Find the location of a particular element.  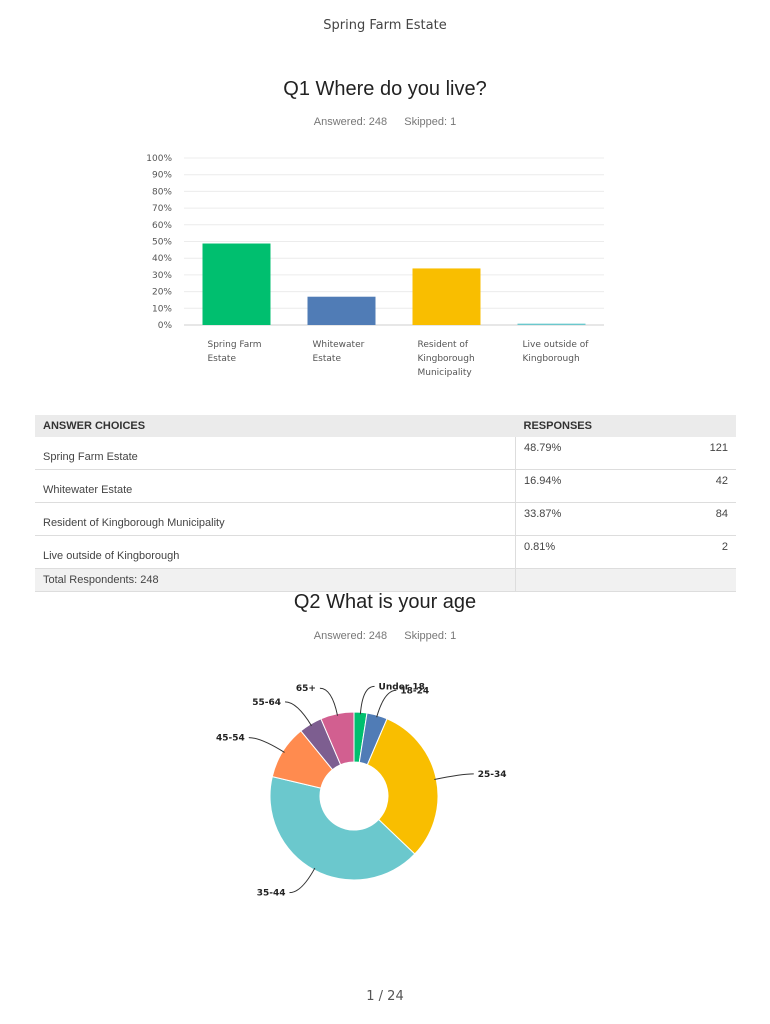

y-tick-label: 0% is located at coordinates (165, 326).